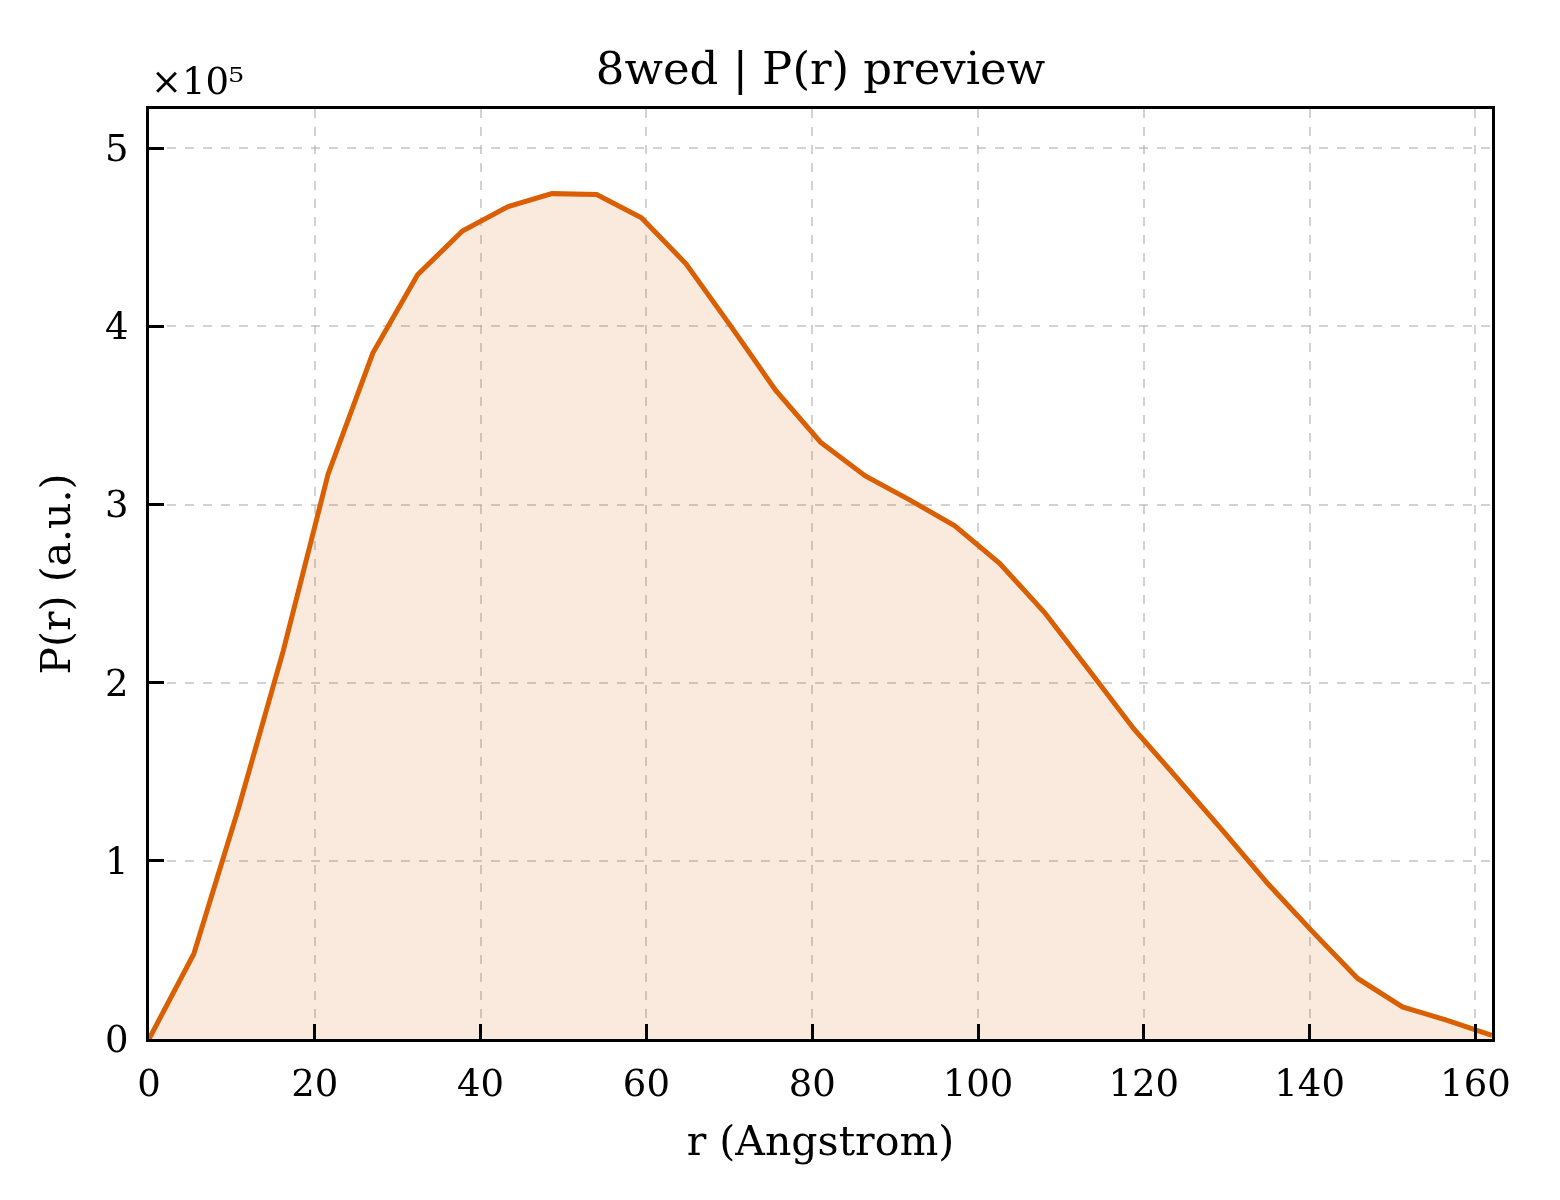 The width and height of the screenshot is (1560, 1200). I want to click on x-tick-label: 80, so click(812, 1084).